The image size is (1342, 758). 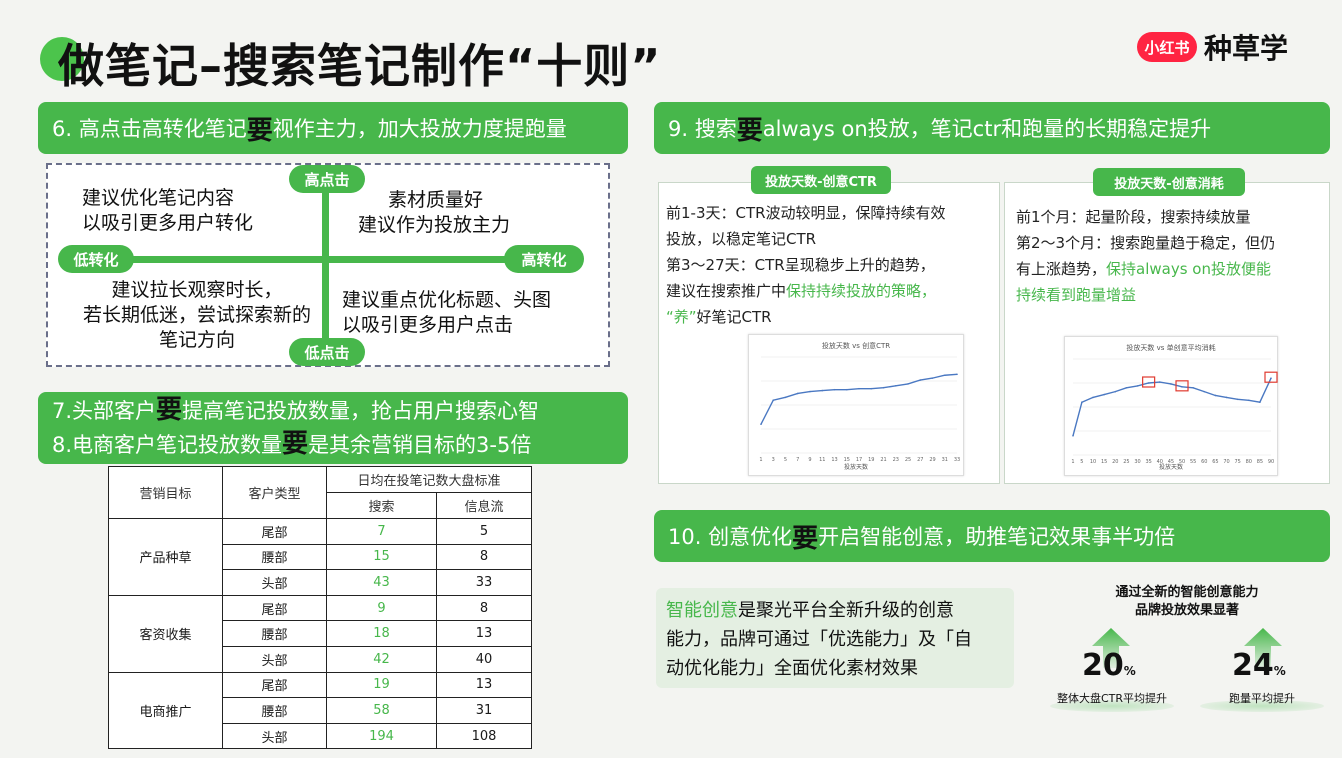 I want to click on th-search: 搜索, so click(x=381, y=505).